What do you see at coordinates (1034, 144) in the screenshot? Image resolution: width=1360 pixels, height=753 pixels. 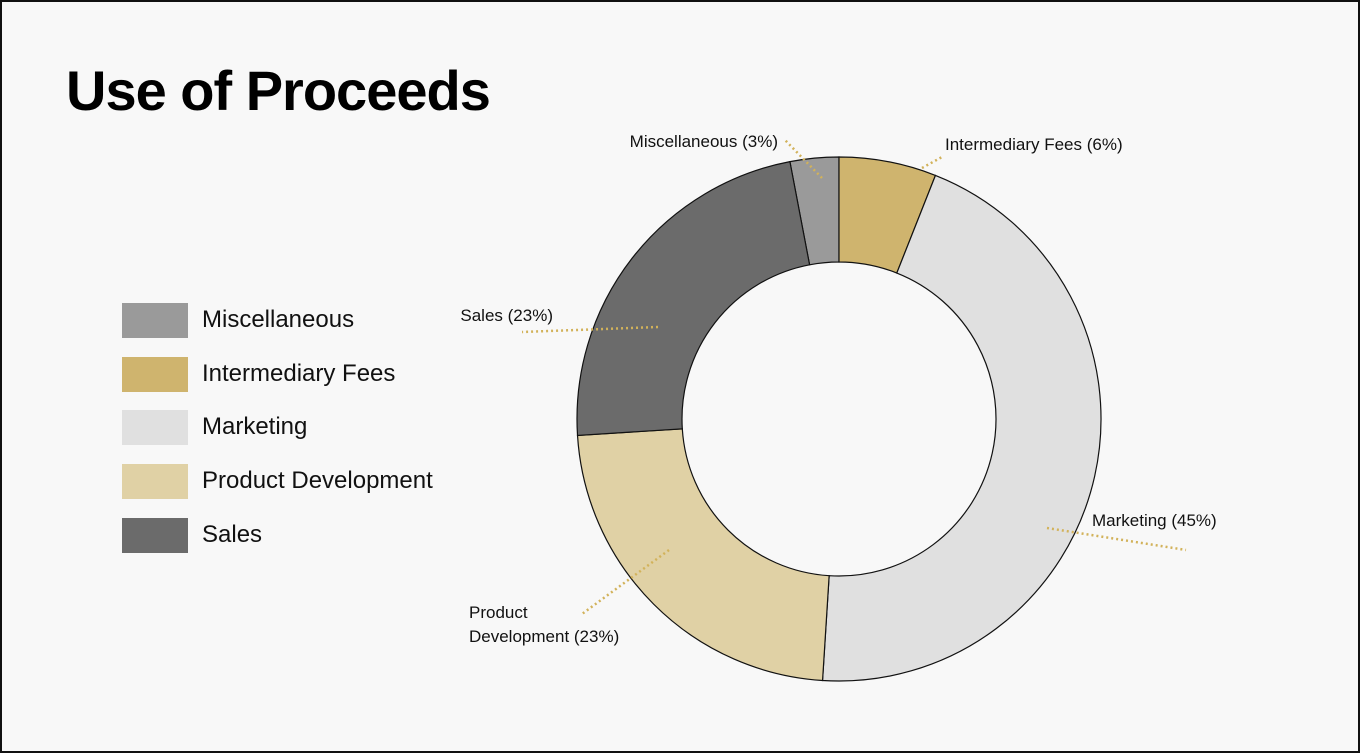 I see `data-label-intermediary-fees: Intermediary Fees (6%)` at bounding box center [1034, 144].